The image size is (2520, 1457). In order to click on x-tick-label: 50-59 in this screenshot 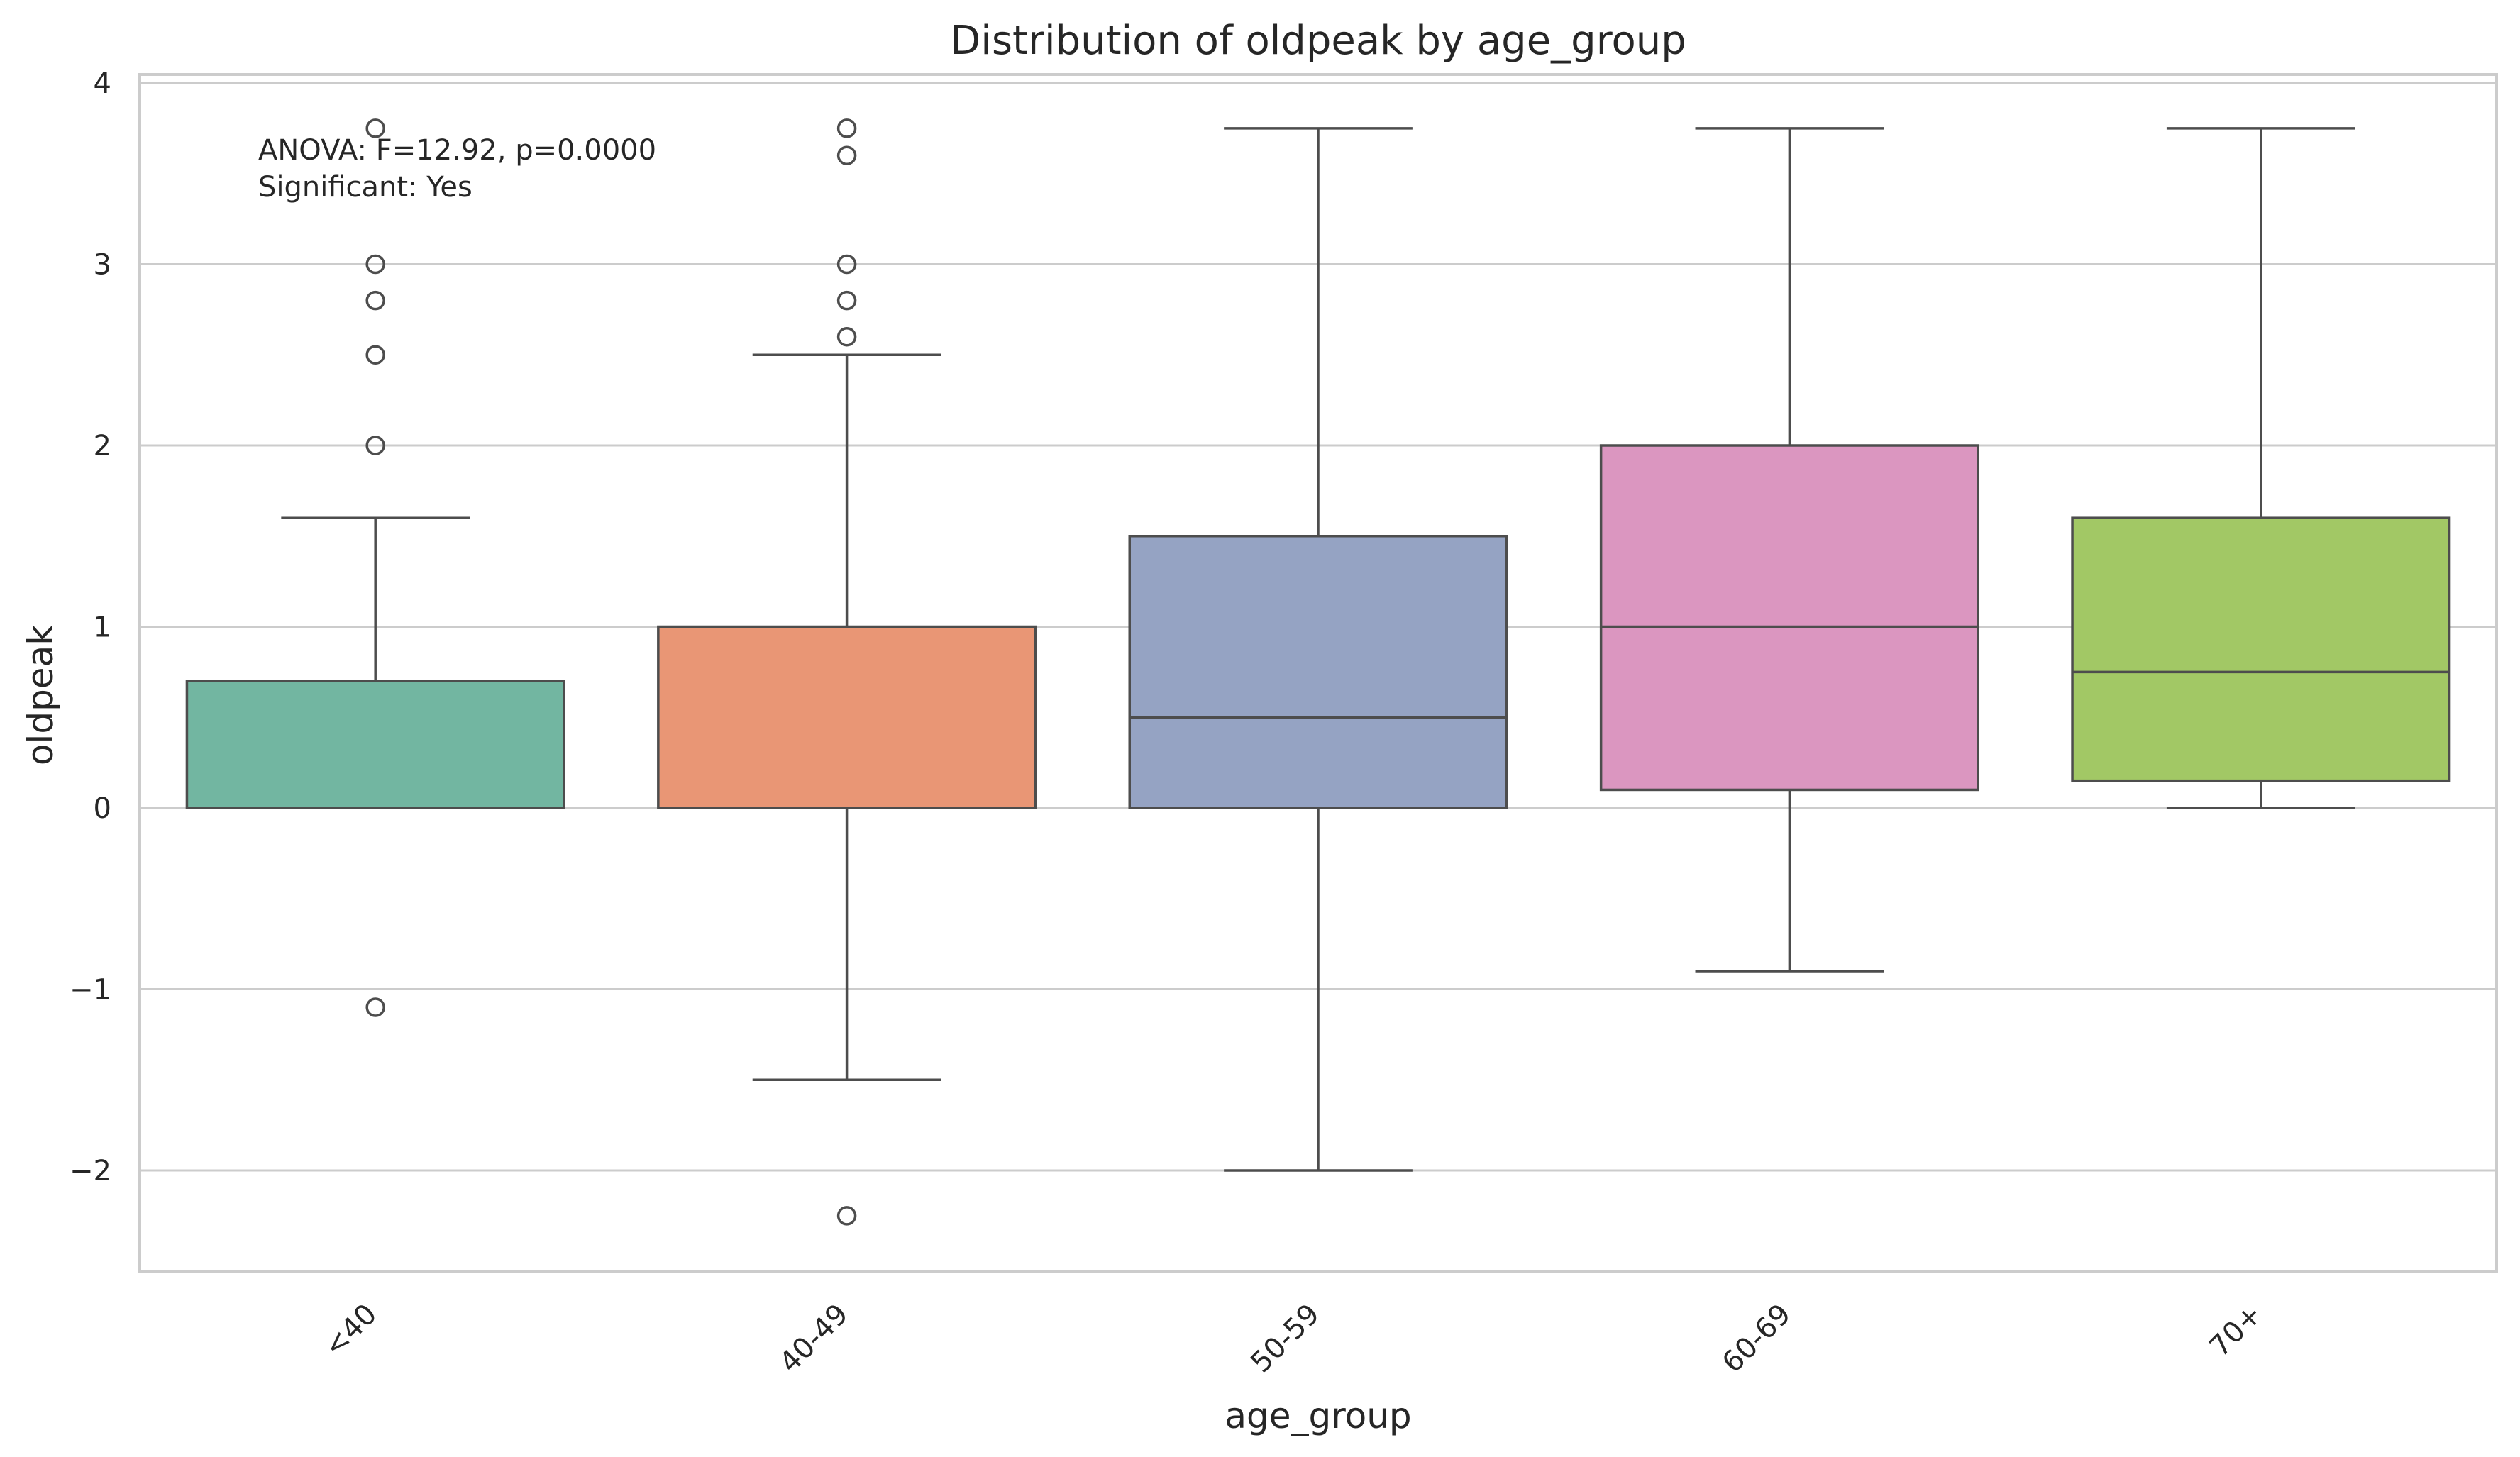, I will do `click(1285, 1339)`.